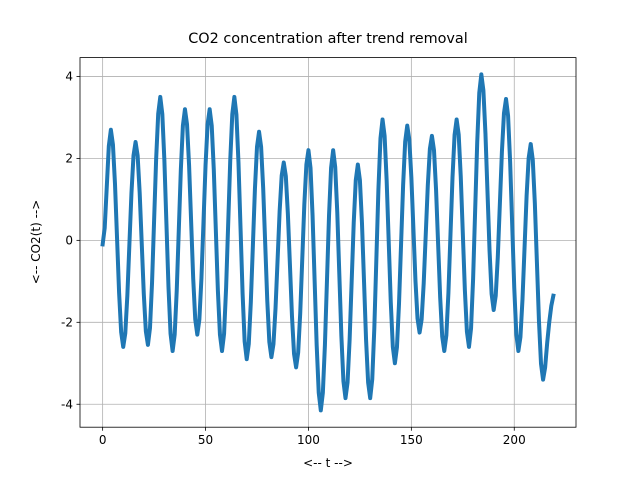 This screenshot has width=640, height=480. What do you see at coordinates (411, 440) in the screenshot?
I see `x-tick-label: 150` at bounding box center [411, 440].